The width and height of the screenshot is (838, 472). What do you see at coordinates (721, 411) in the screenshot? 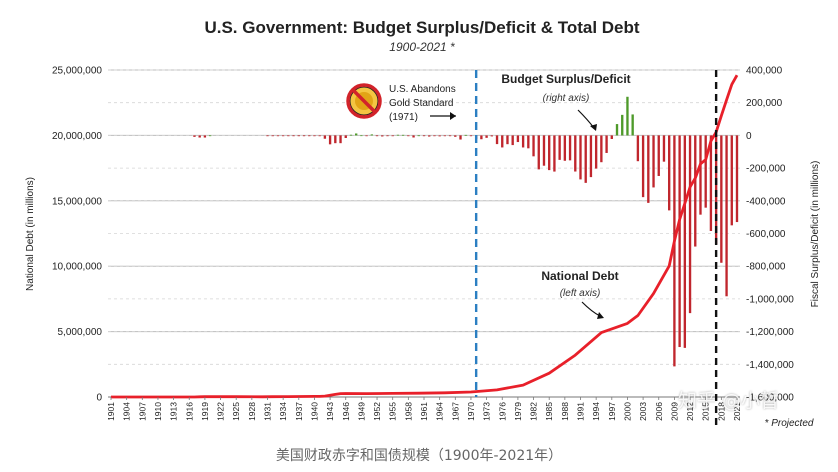
I see `x-tick-label: 2018` at bounding box center [721, 411].